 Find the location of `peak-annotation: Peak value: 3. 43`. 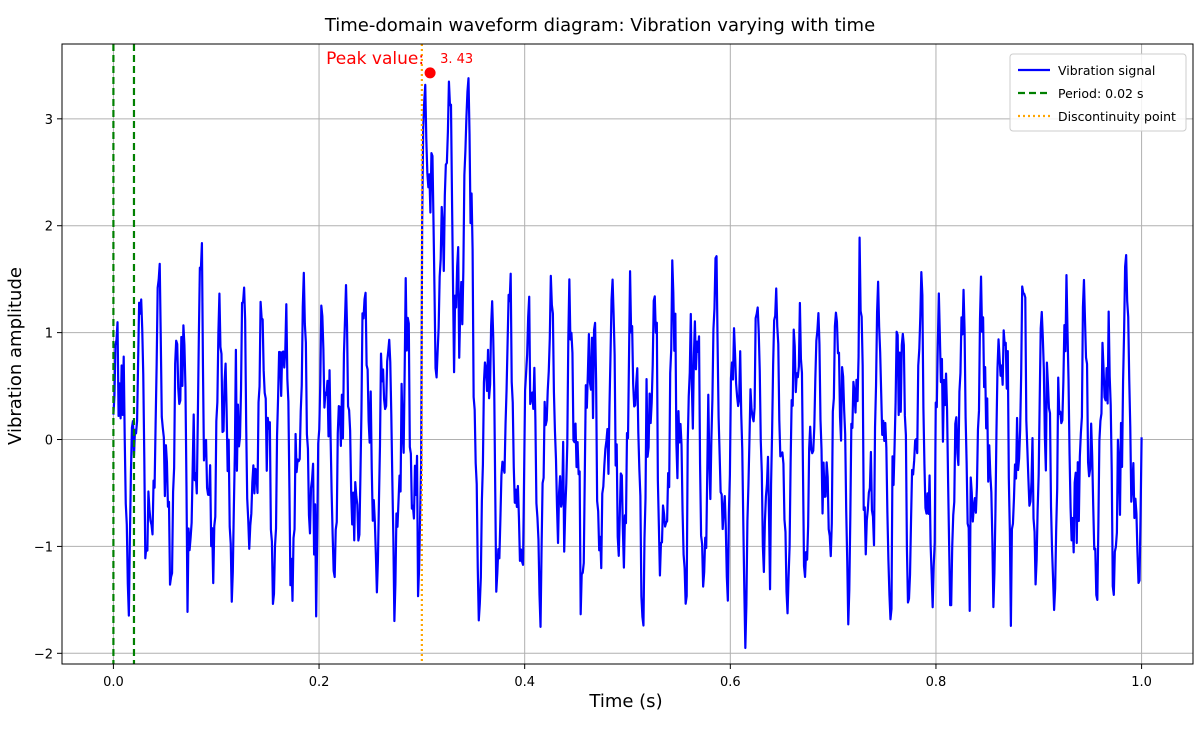

peak-annotation: Peak value: 3. 43 is located at coordinates (399, 64).